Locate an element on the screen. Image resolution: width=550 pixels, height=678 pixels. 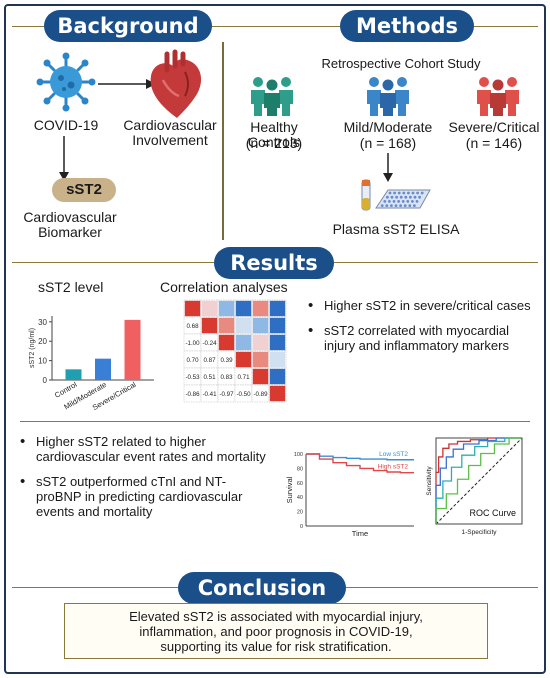
elisa-plate-icon is located at coordinates (396, 195).